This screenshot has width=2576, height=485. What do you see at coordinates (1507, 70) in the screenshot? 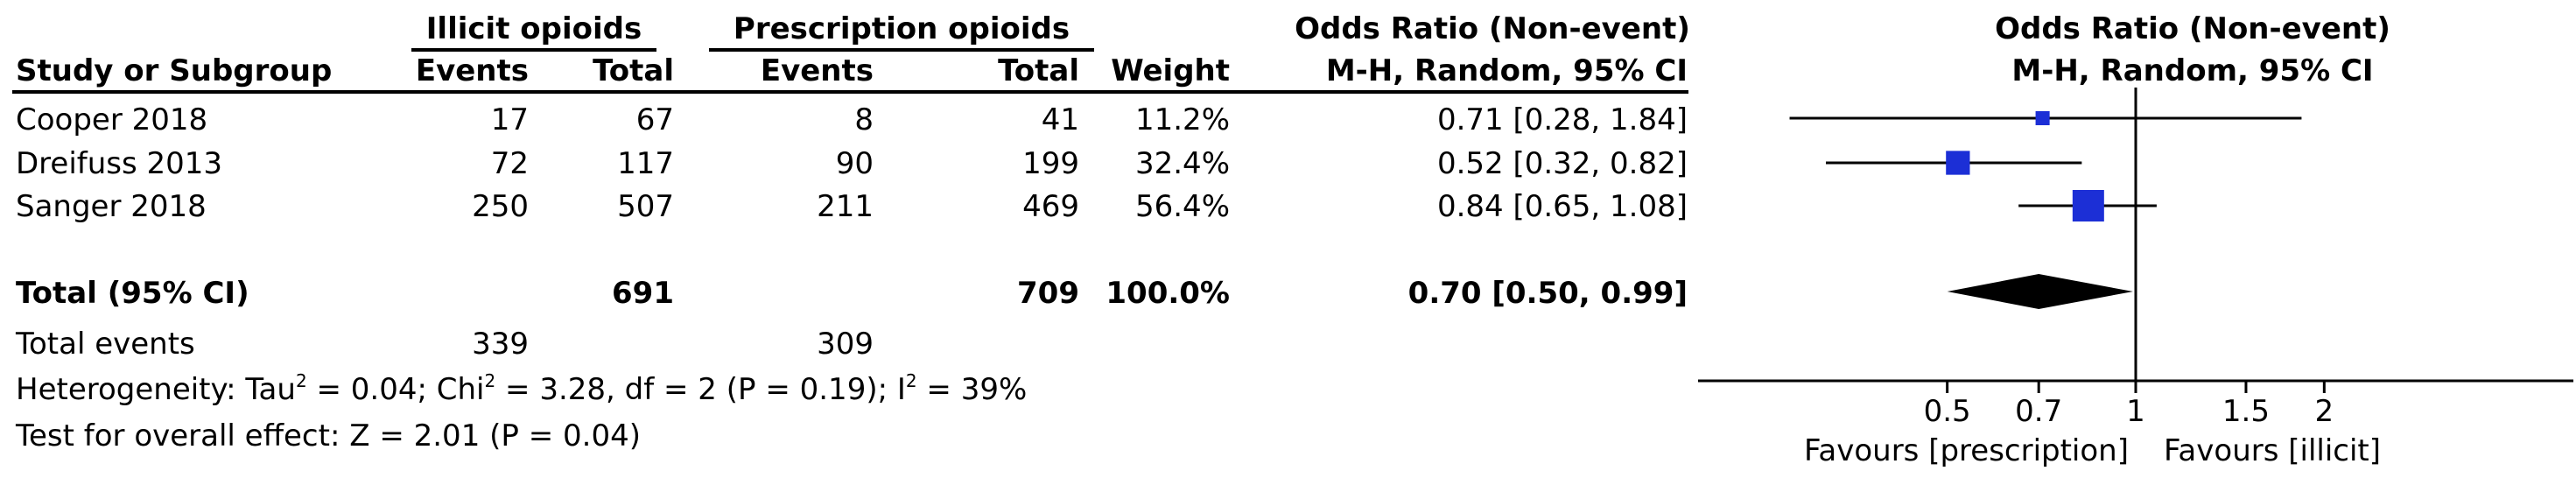
I see `or-column-method: M-H, Random, 95% CI` at bounding box center [1507, 70].